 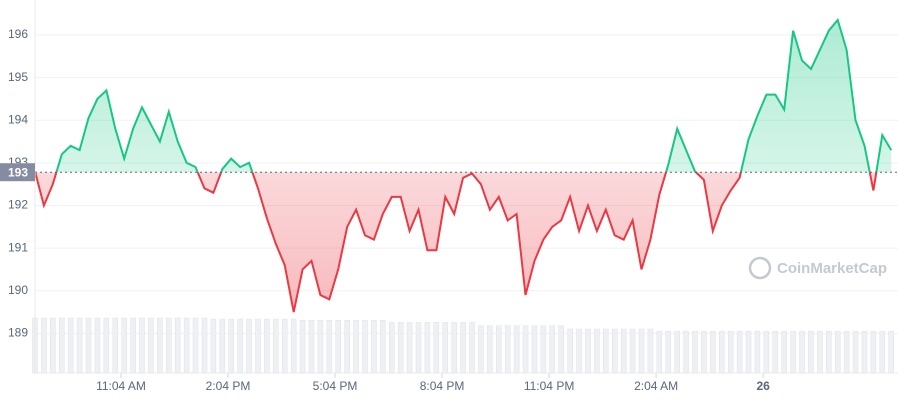 I want to click on x-tick-label: 8:04 PM, so click(x=442, y=386).